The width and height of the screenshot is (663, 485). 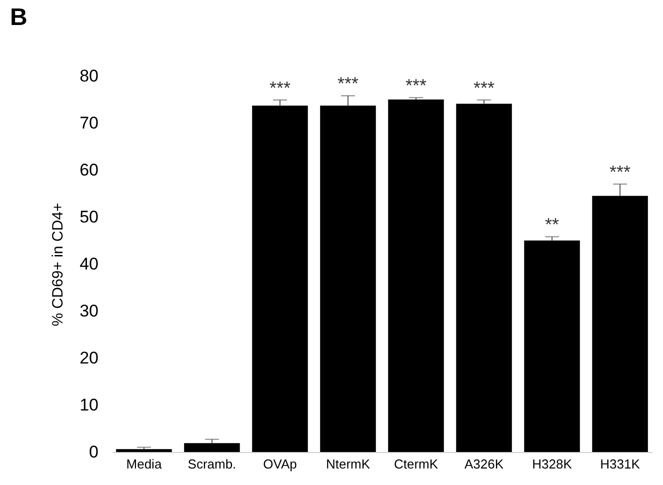 I want to click on x-tick-label: CtermK, so click(x=416, y=464).